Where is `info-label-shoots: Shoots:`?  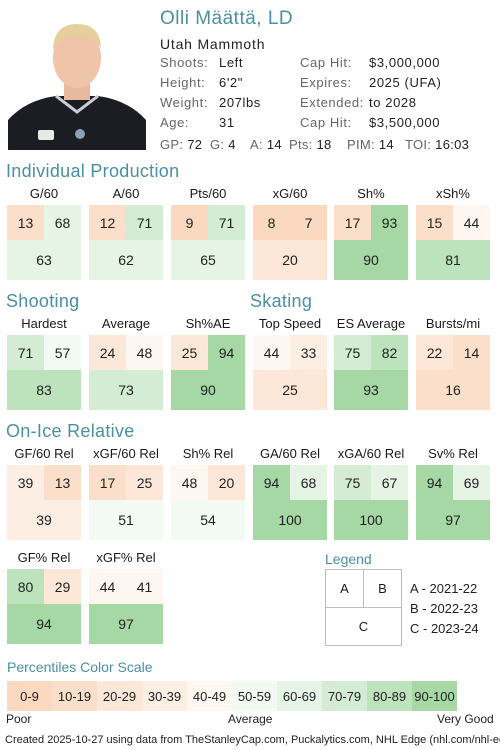
info-label-shoots: Shoots: is located at coordinates (184, 62).